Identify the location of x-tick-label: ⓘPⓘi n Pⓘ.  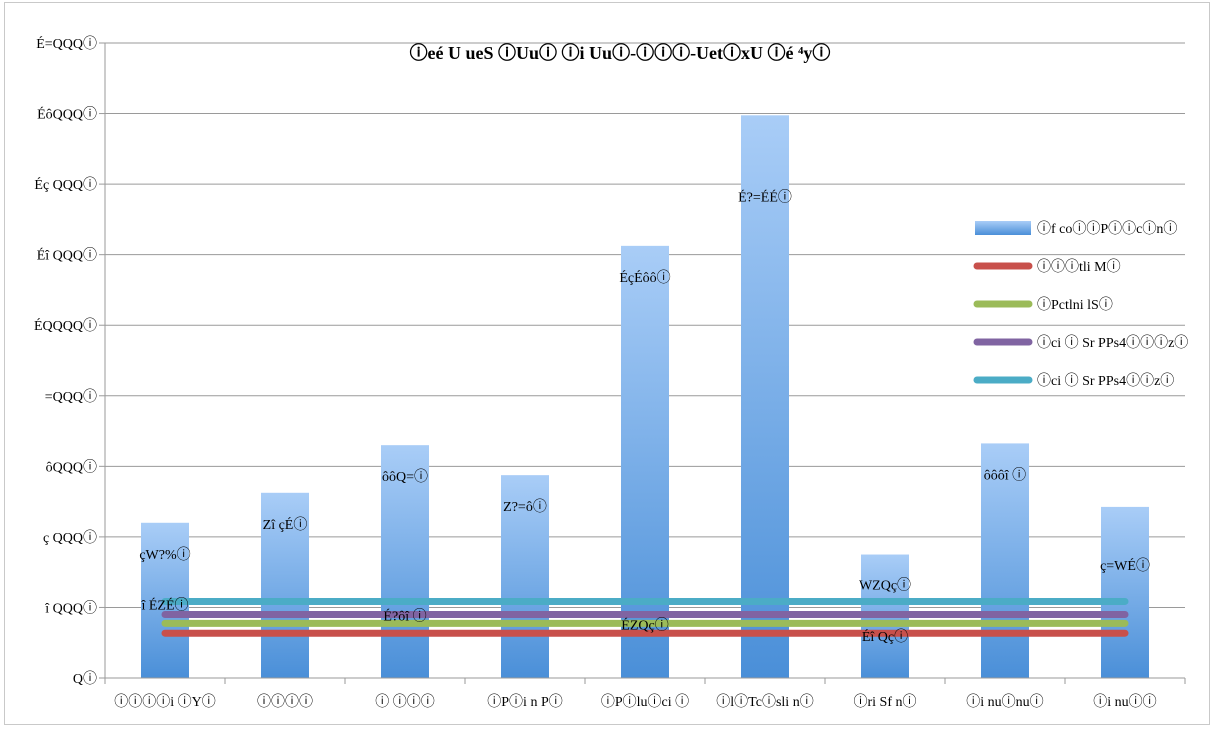
(524, 702).